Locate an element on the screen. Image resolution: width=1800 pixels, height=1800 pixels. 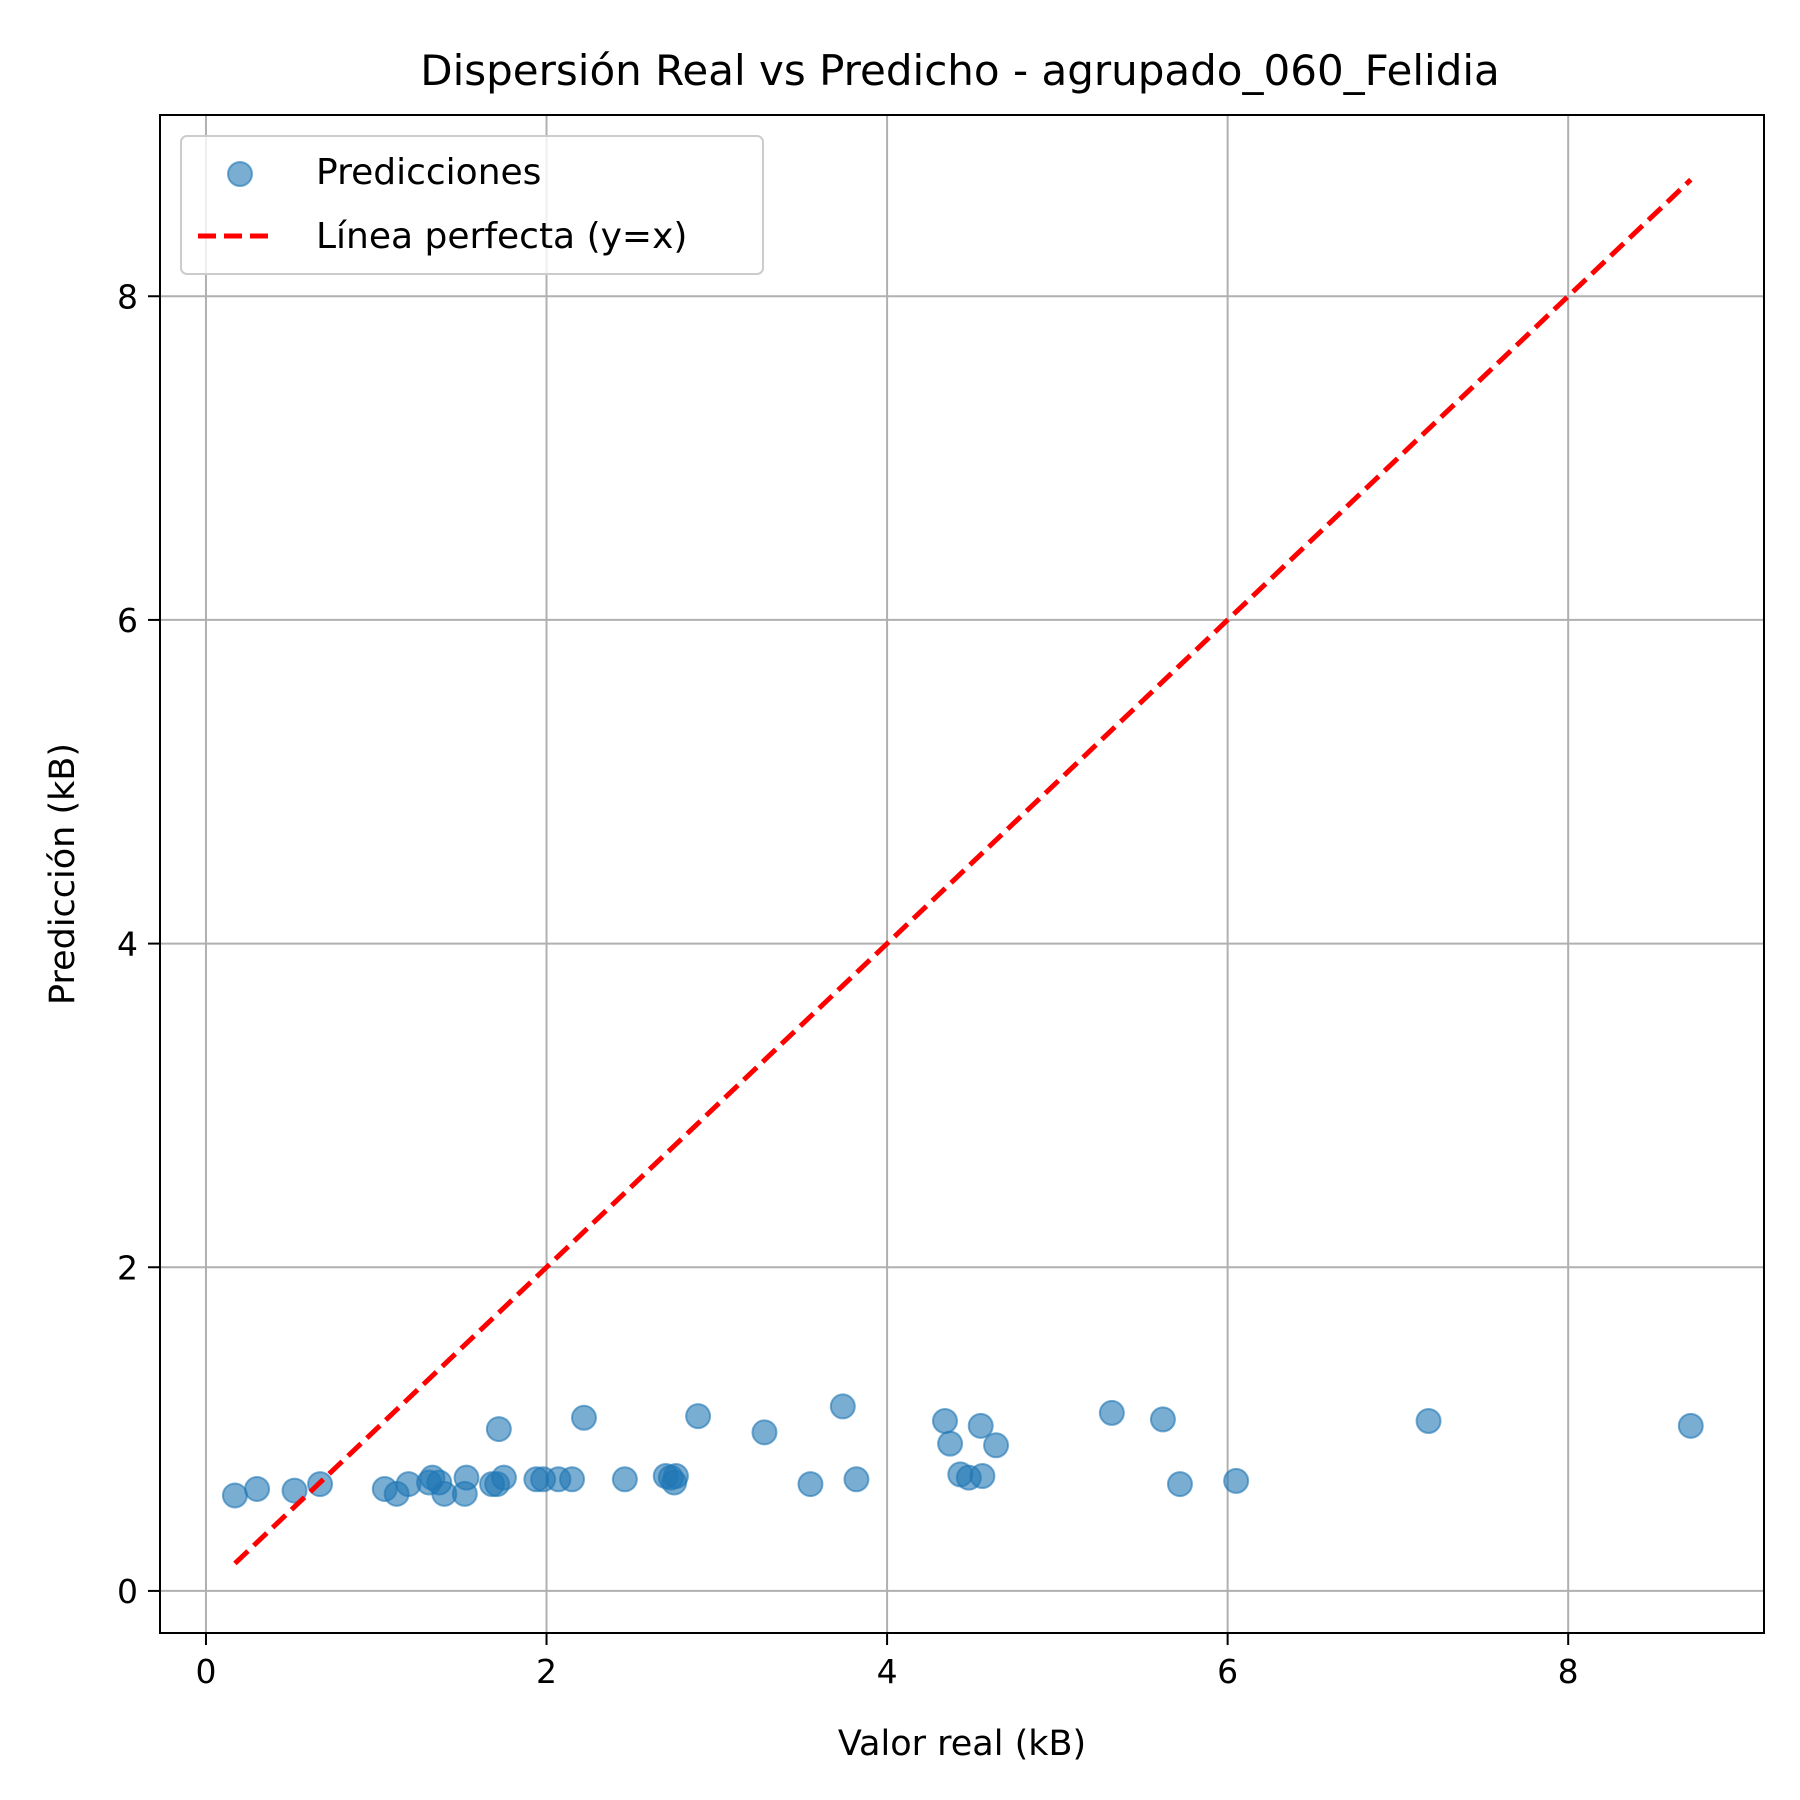
legend: Predicciones Línea perfecta (y=x) is located at coordinates (472, 205).